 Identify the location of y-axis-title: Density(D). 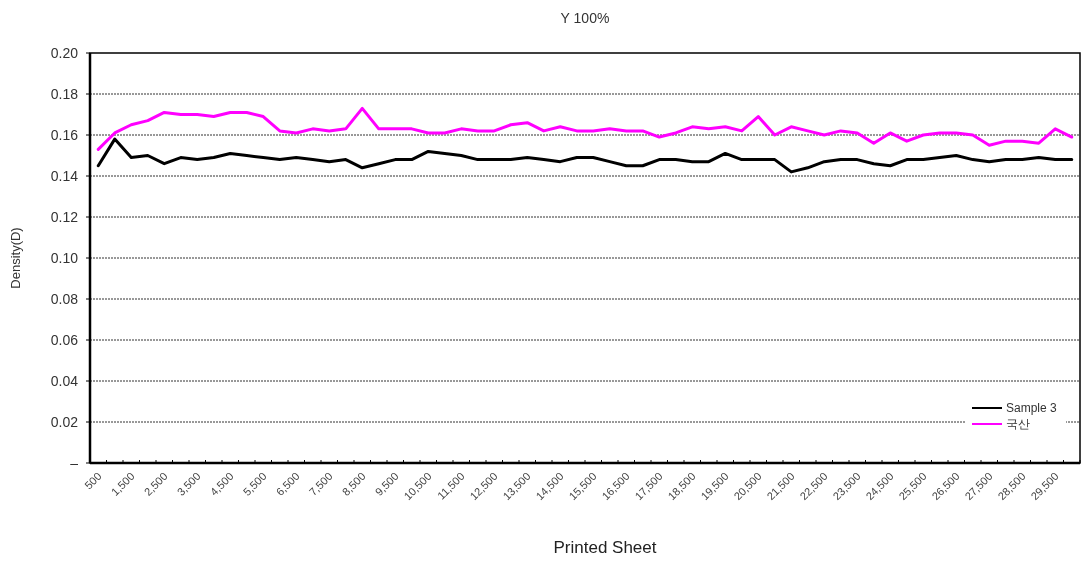
(15, 258).